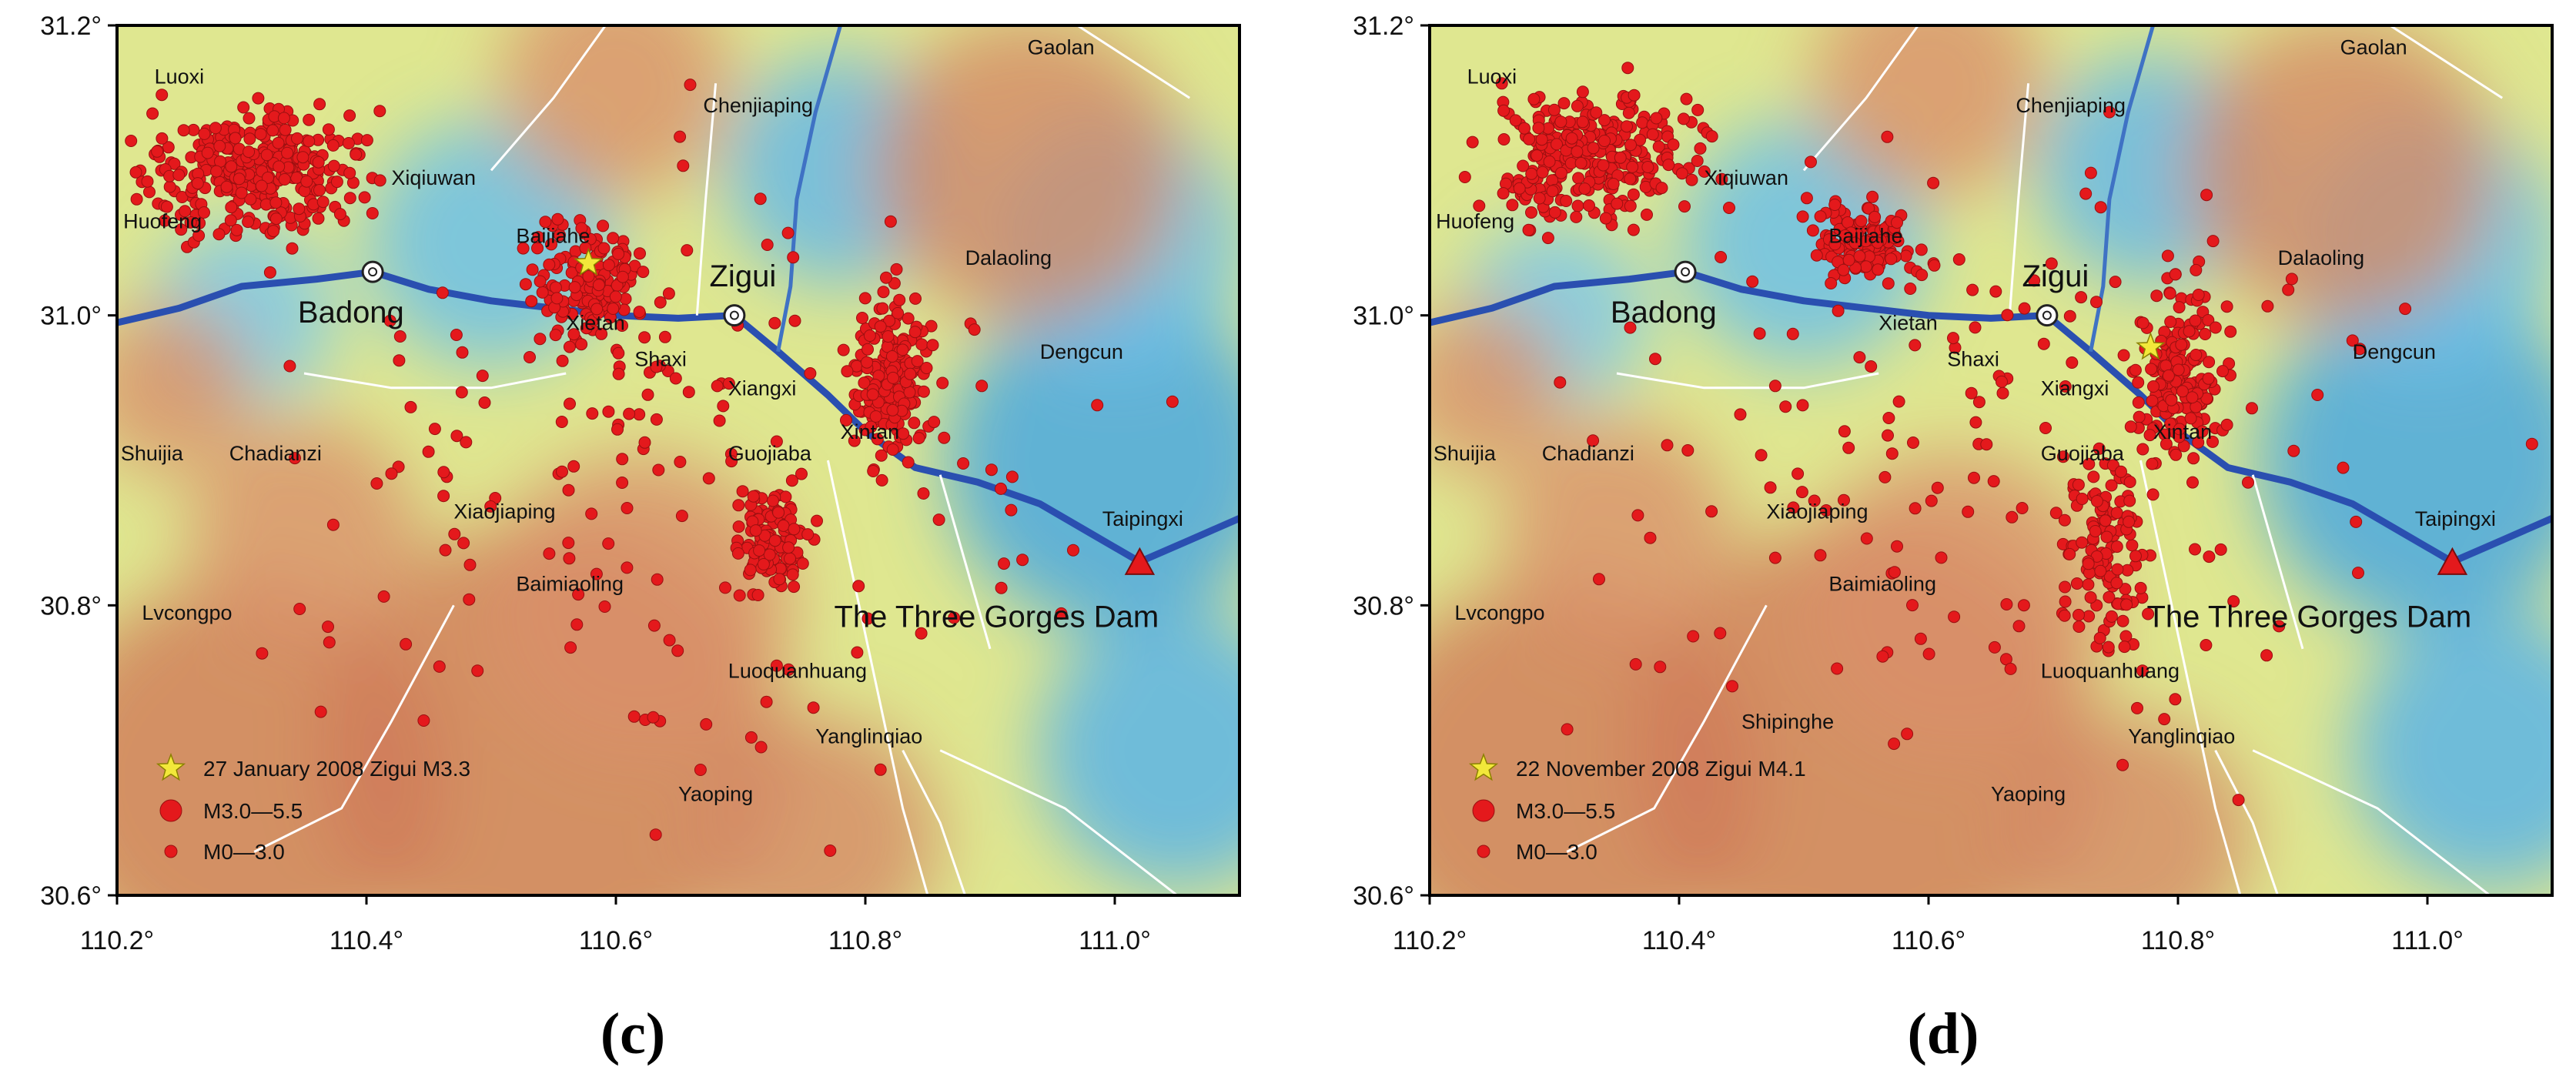 The height and width of the screenshot is (1077, 2576). I want to click on x-tick-label: 111.0°, so click(2427, 940).